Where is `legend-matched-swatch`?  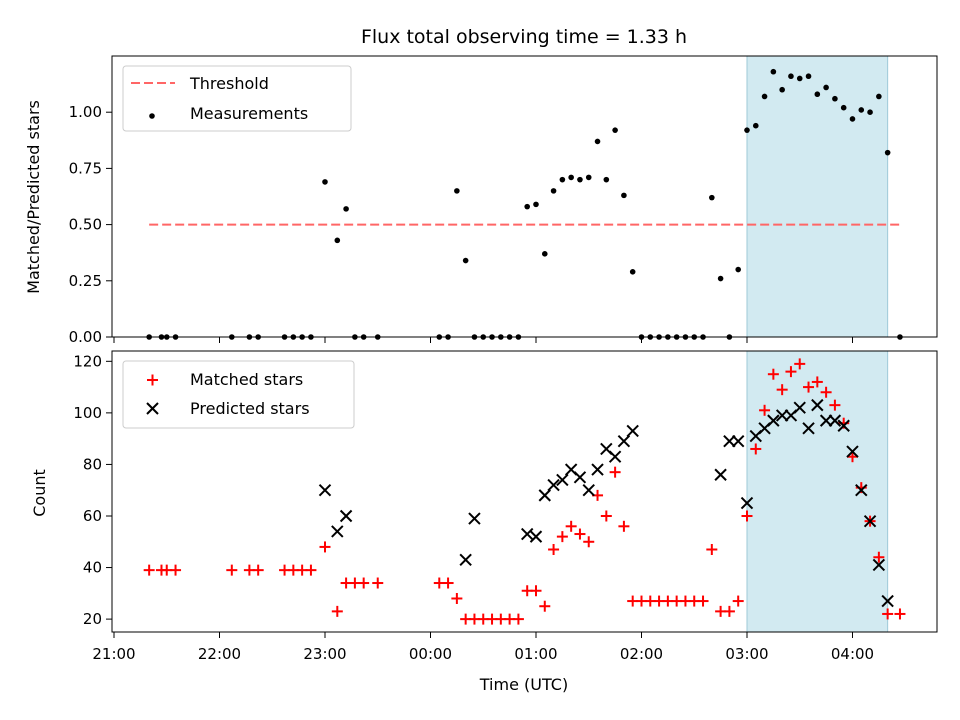
legend-matched-swatch is located at coordinates (152, 380).